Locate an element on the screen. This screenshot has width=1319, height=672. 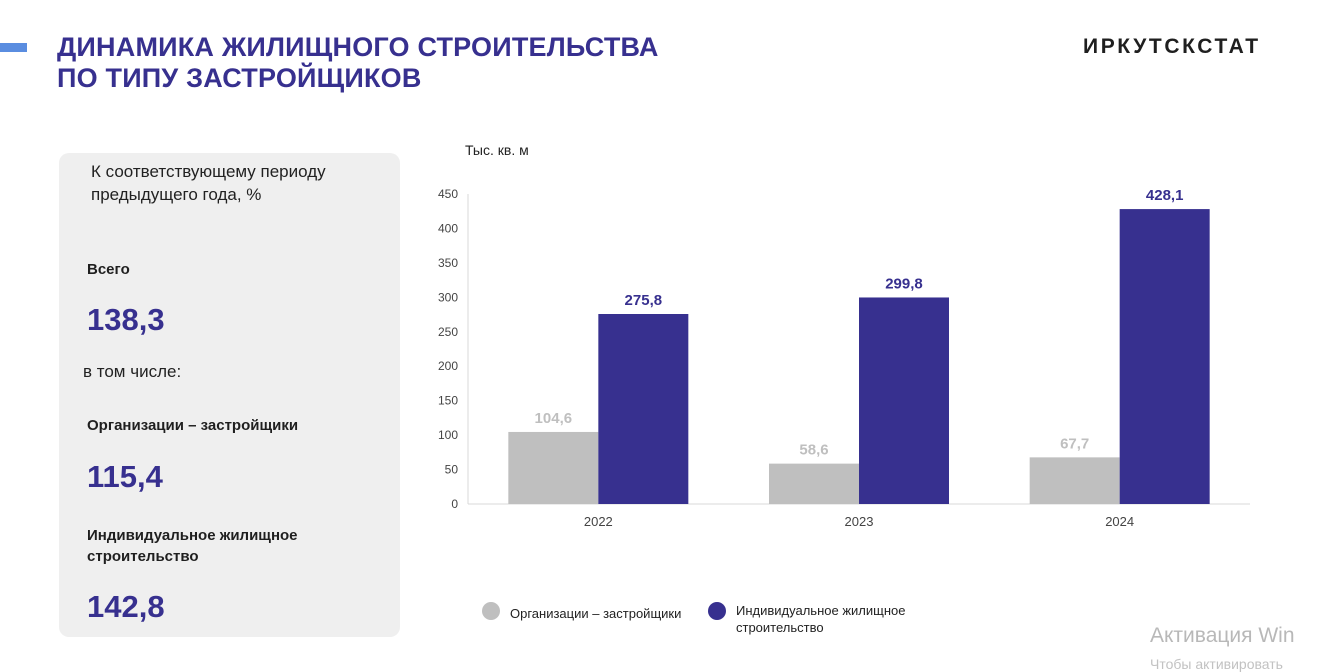
individual-value: 142,8 is located at coordinates (126, 606).